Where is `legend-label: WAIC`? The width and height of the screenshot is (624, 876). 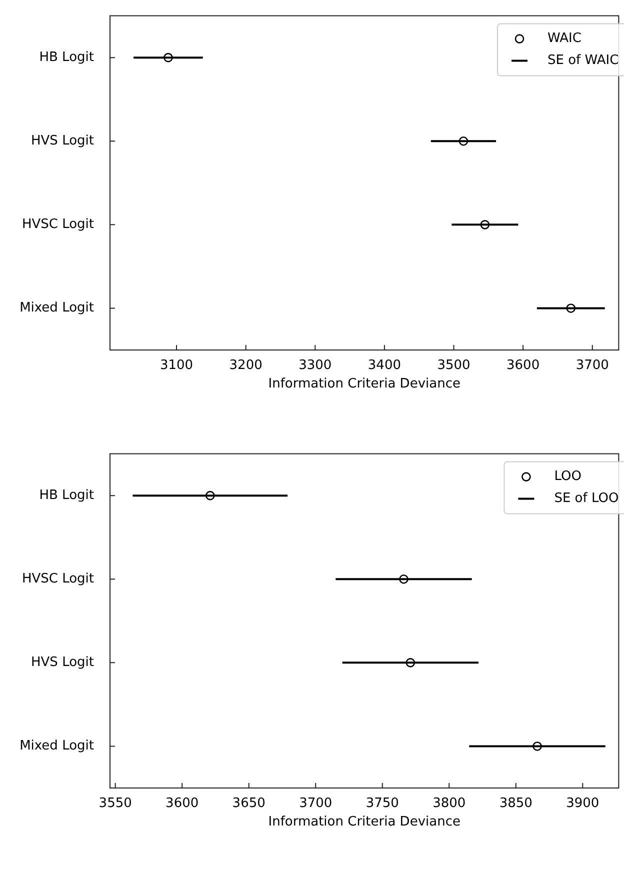
legend-label: WAIC is located at coordinates (564, 38).